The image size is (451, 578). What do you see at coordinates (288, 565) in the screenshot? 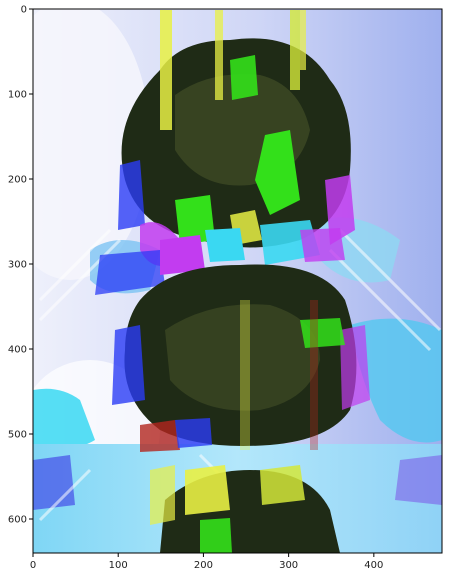
I see `x-tick-label: 300` at bounding box center [288, 565].